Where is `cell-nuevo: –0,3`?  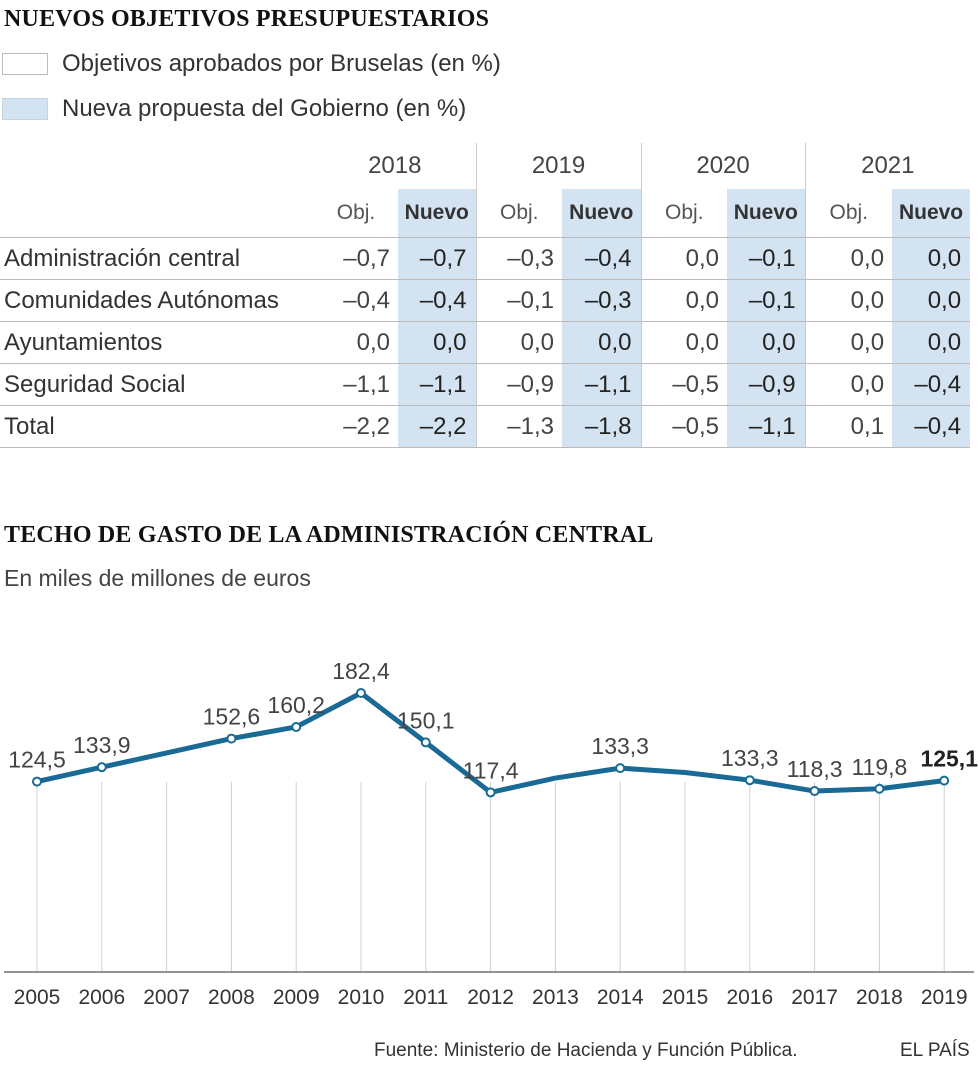 cell-nuevo: –0,3 is located at coordinates (602, 300).